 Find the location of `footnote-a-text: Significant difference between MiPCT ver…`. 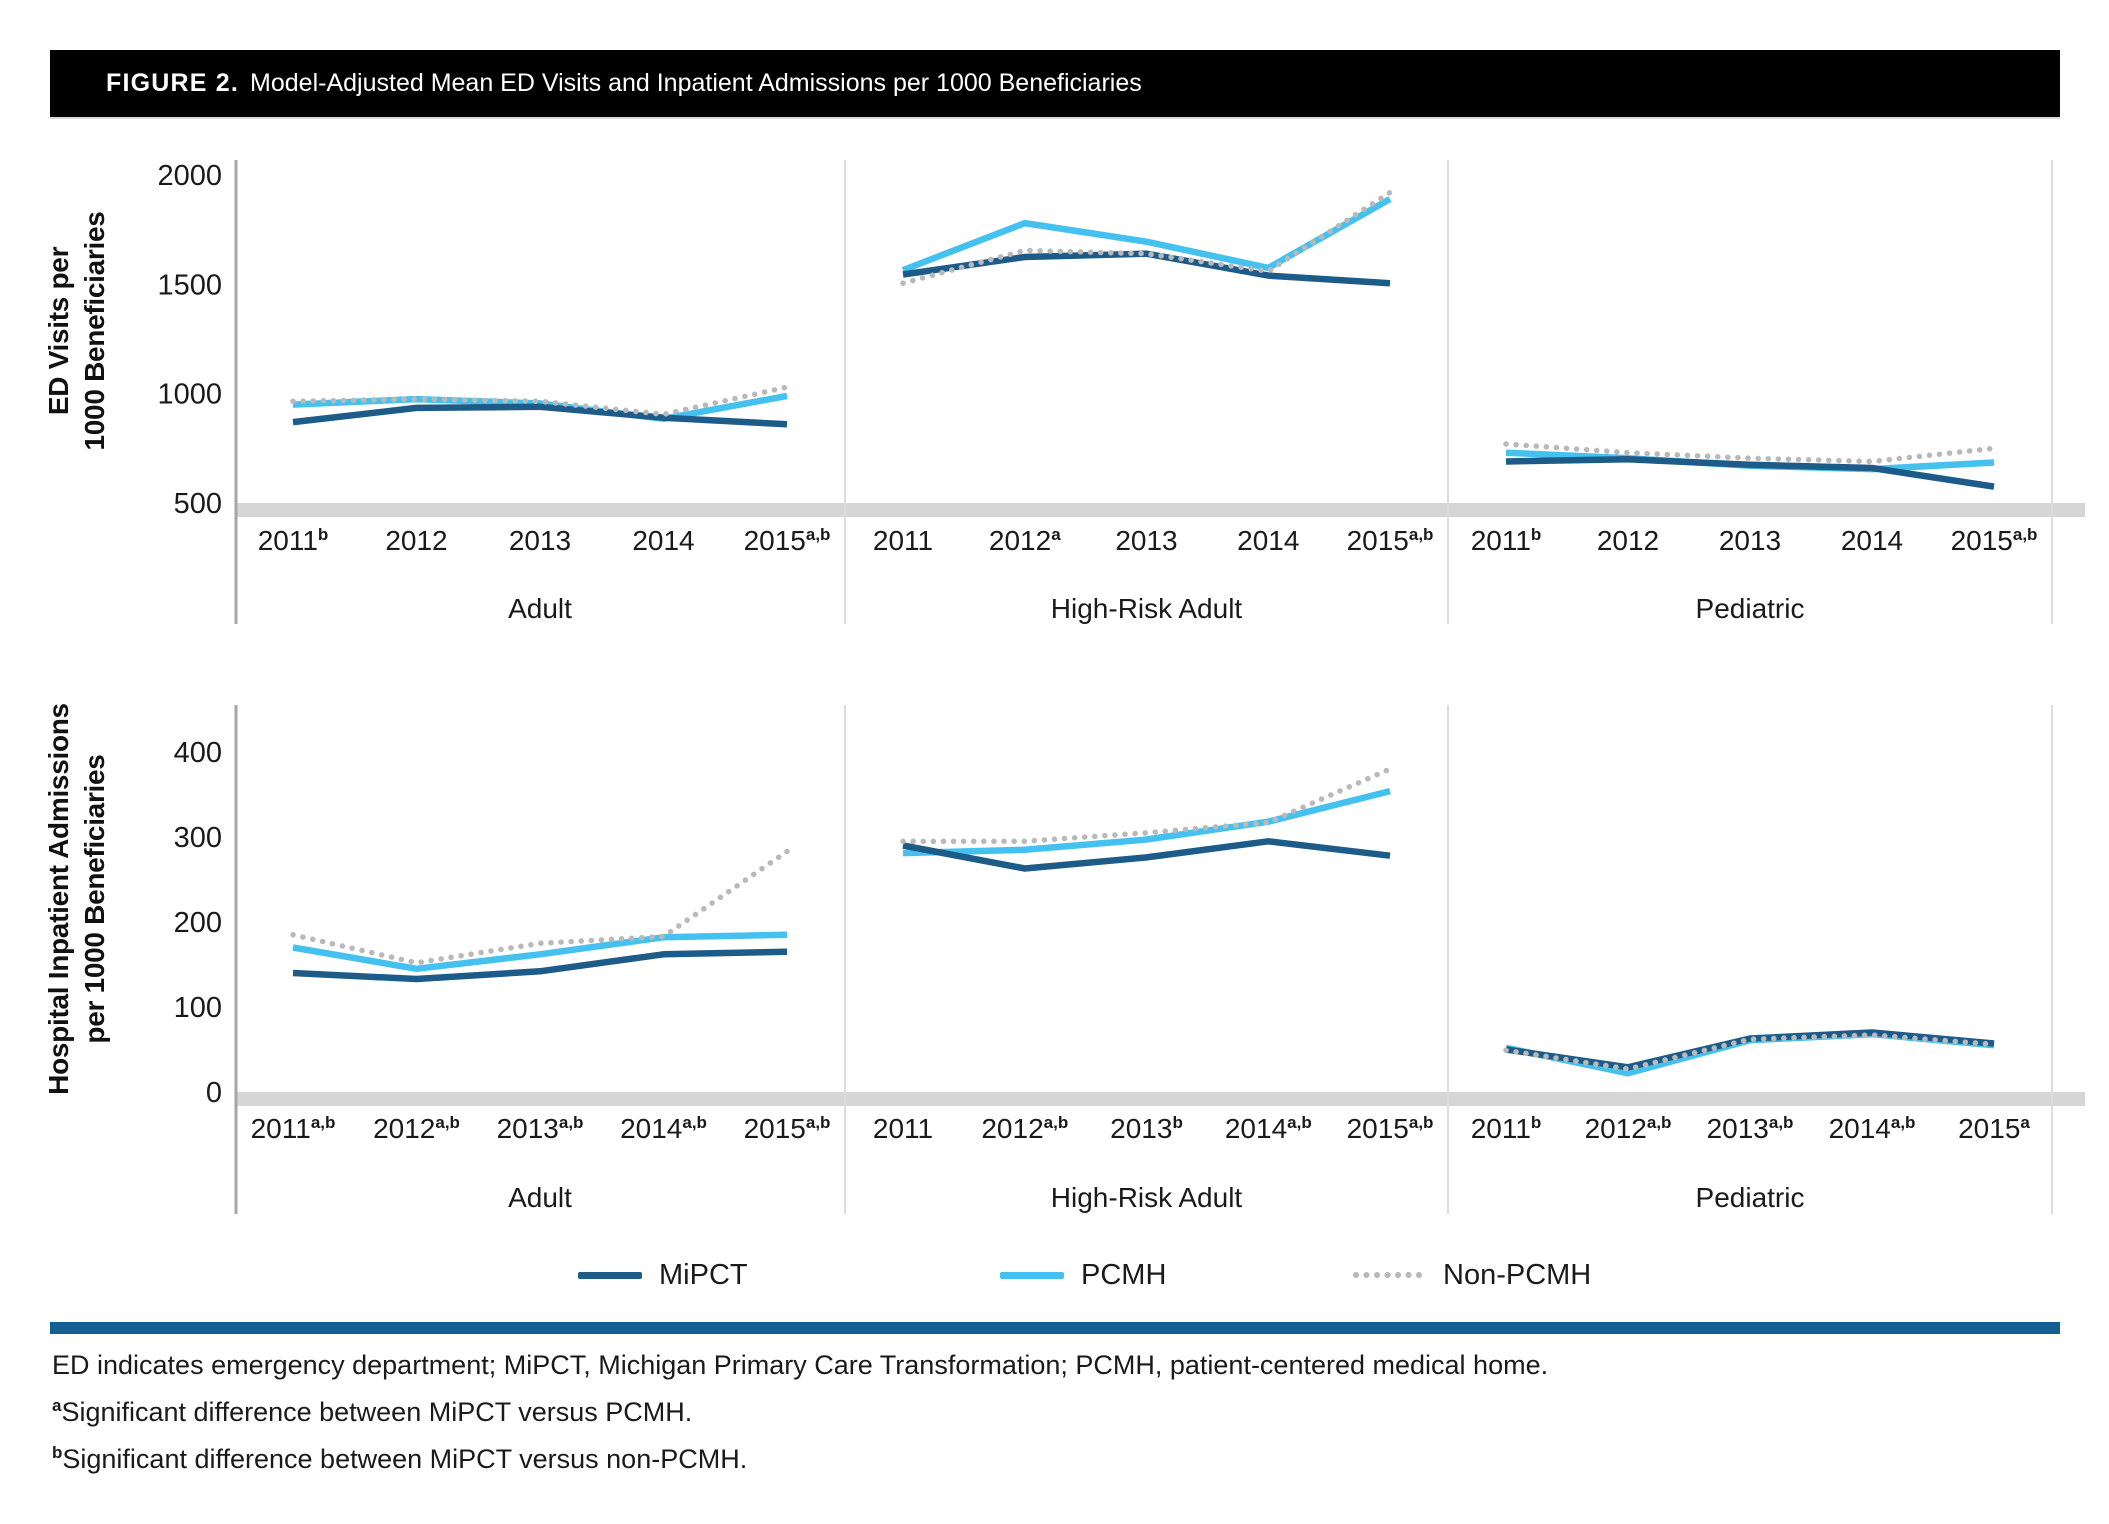

footnote-a-text: Significant difference between MiPCT ver… is located at coordinates (377, 1412).